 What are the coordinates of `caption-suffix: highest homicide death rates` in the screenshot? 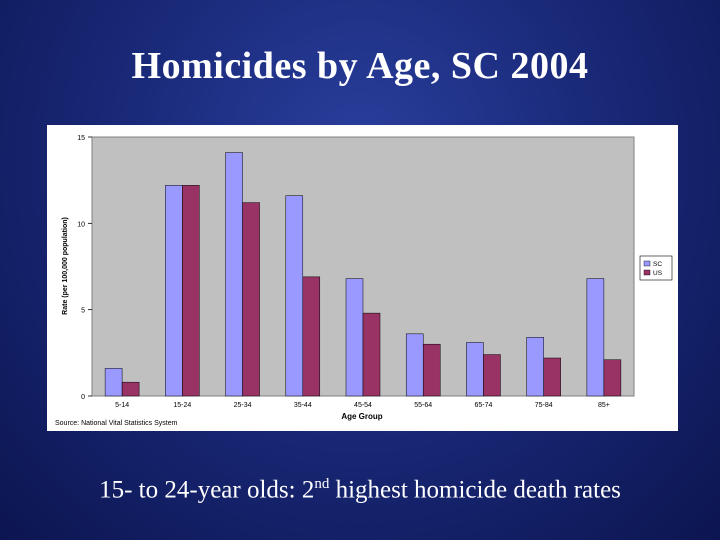 It's located at (475, 490).